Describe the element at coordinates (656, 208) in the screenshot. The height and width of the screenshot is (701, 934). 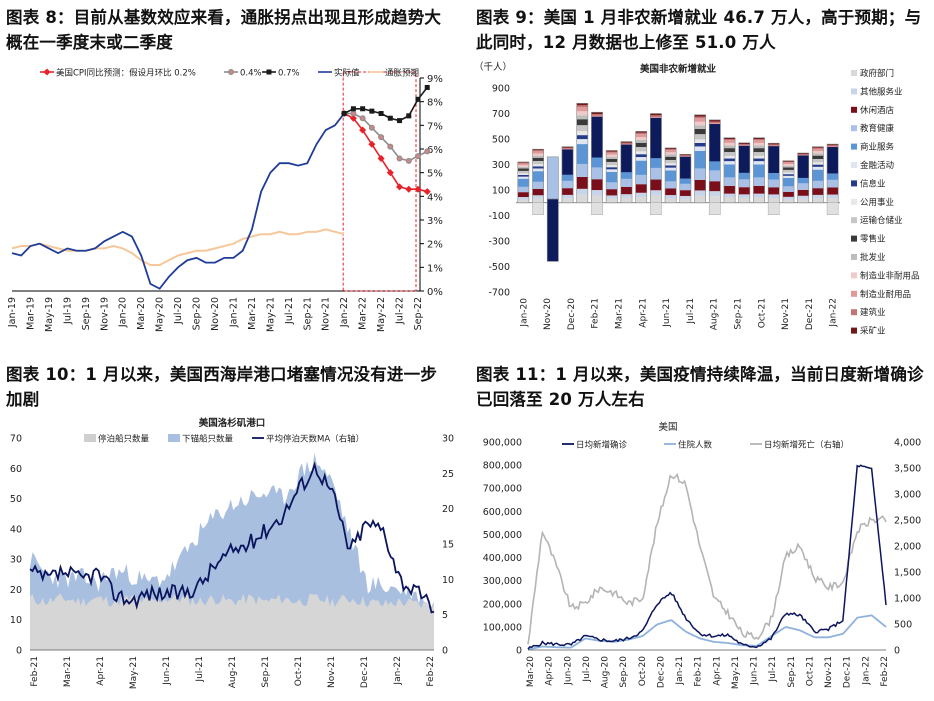
I see `bar-negative-segment` at that location.